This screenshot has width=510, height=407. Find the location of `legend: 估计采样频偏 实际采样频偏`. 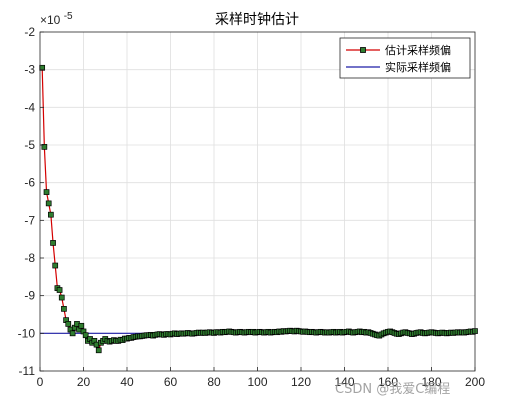

legend: 估计采样频偏 实际采样频偏 is located at coordinates (405, 58).